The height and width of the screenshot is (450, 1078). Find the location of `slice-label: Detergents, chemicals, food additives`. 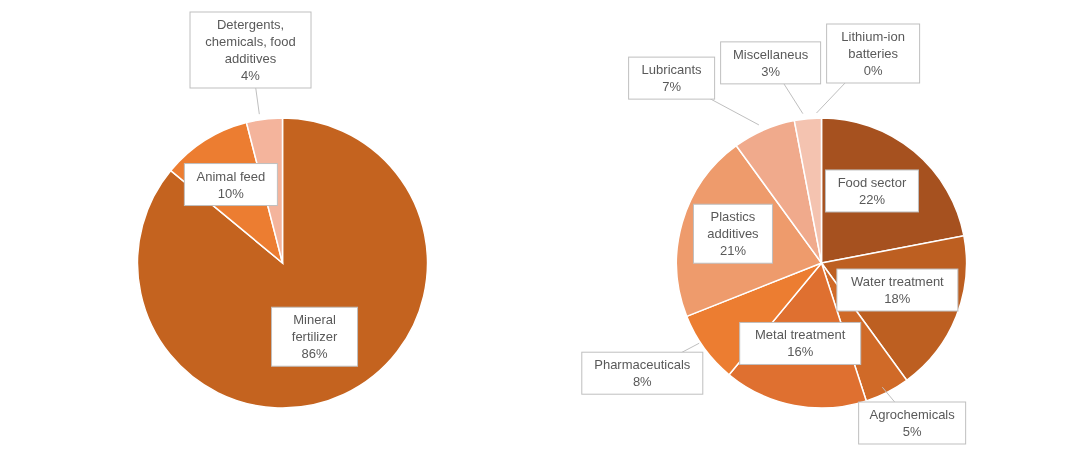

slice-label: Detergents, chemicals, food additives is located at coordinates (250, 41).